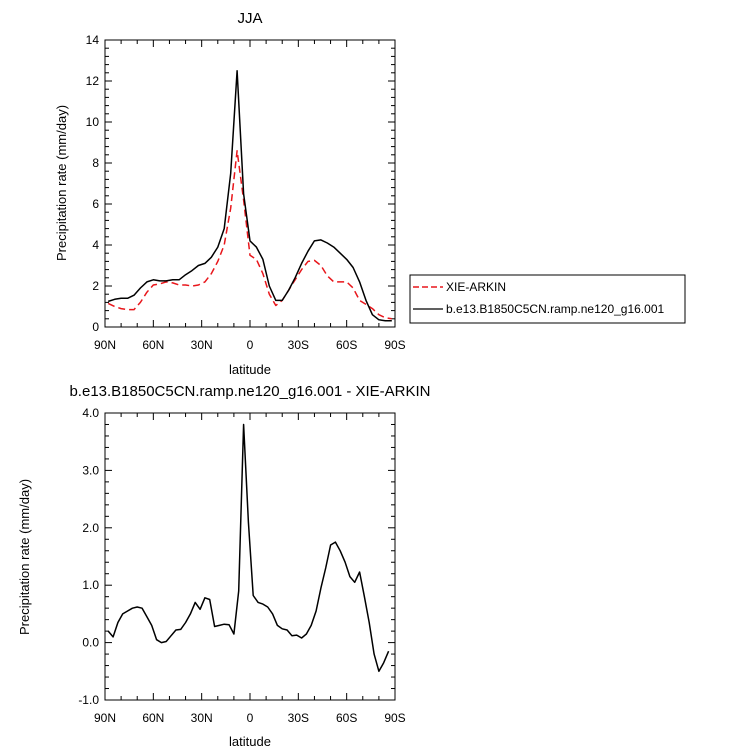  Describe the element at coordinates (394, 345) in the screenshot. I see `top-xtick-label-6: 90S` at that location.